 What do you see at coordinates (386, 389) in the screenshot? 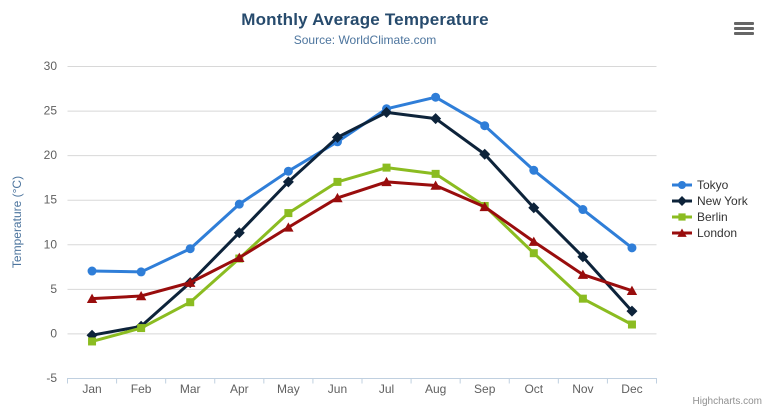
I see `x-axis-tick-label: Jul` at bounding box center [386, 389].